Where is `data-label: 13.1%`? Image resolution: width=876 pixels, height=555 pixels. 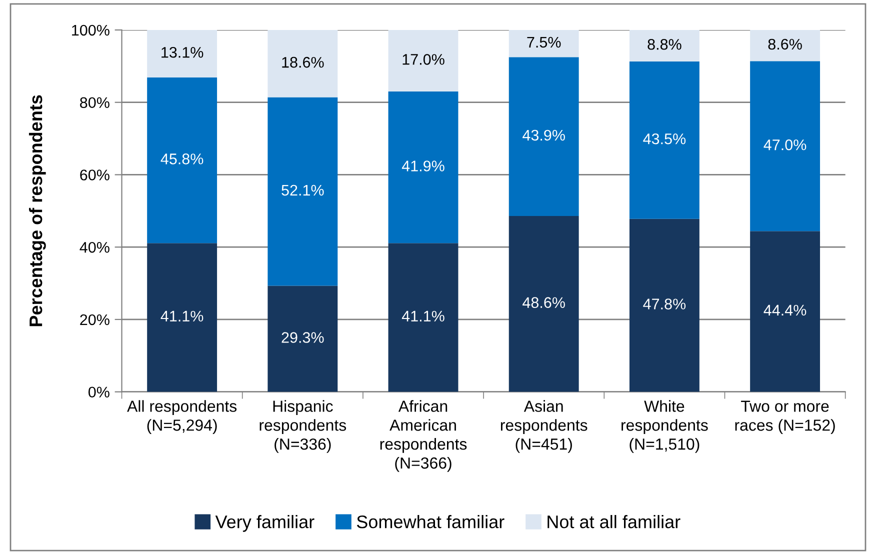 data-label: 13.1% is located at coordinates (183, 52).